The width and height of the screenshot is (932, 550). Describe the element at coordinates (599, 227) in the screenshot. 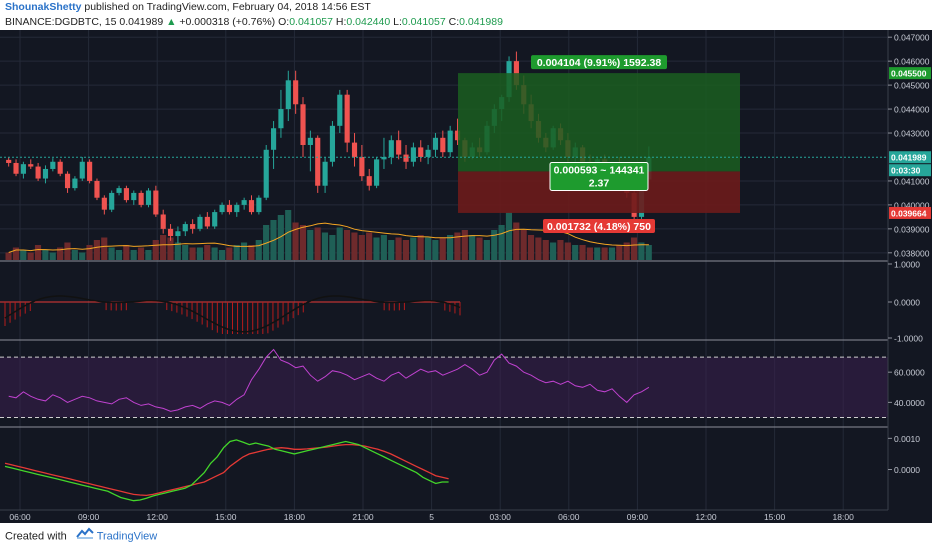

I see `stop-label: 0.001732 (4.18%) 750` at that location.